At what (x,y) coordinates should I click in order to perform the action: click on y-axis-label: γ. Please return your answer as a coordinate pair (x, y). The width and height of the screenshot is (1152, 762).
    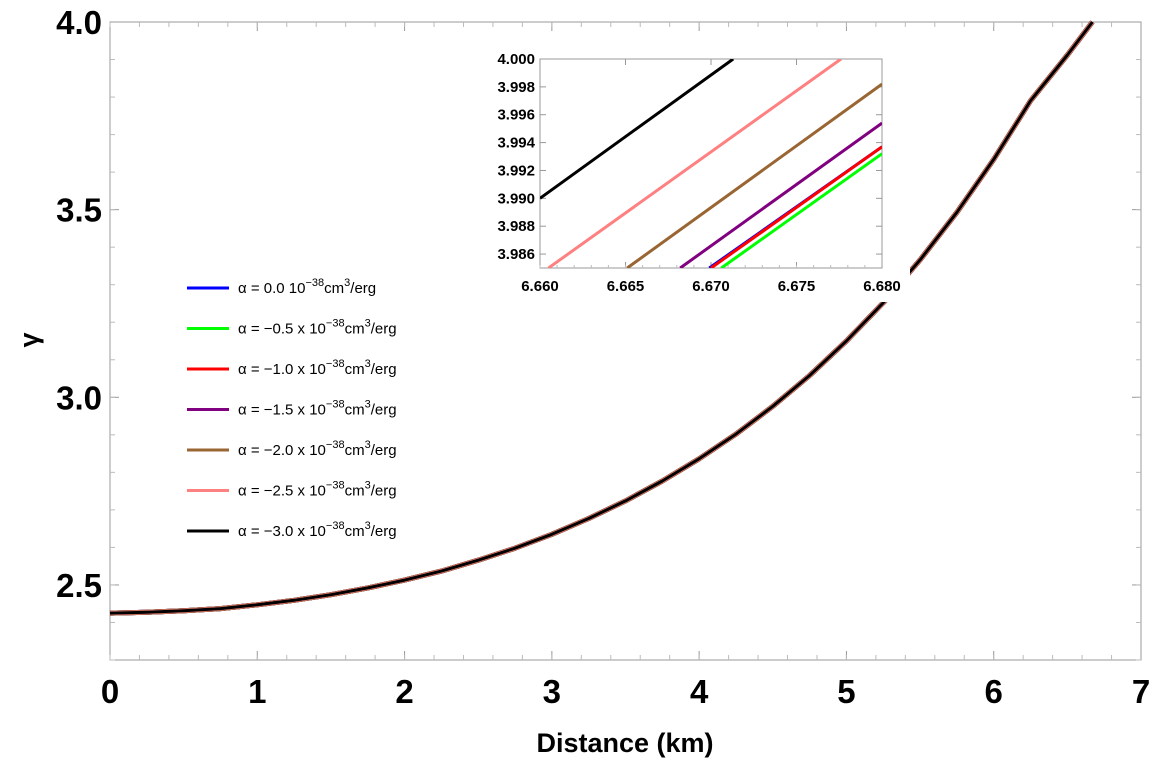
    Looking at the image, I should click on (29, 339).